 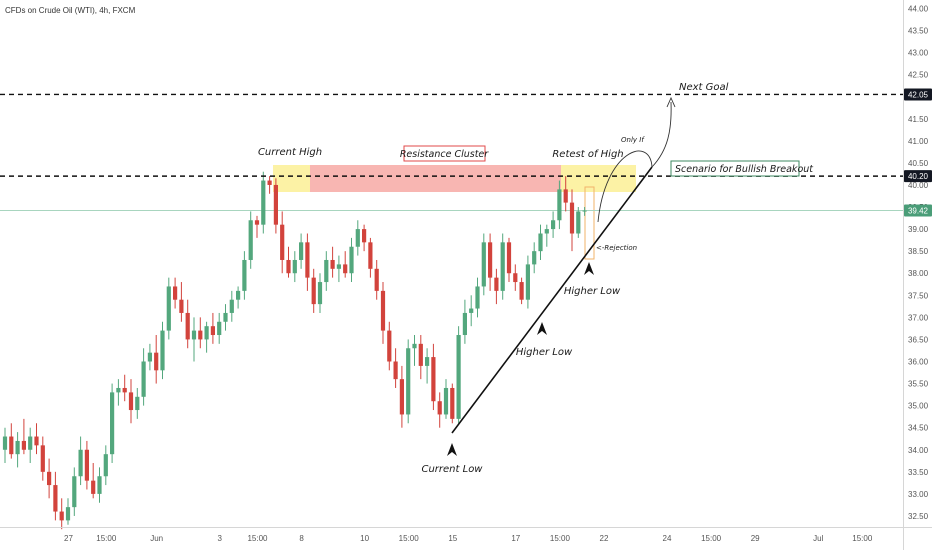 What do you see at coordinates (918, 273) in the screenshot?
I see `y-tick-label: 38.00` at bounding box center [918, 273].